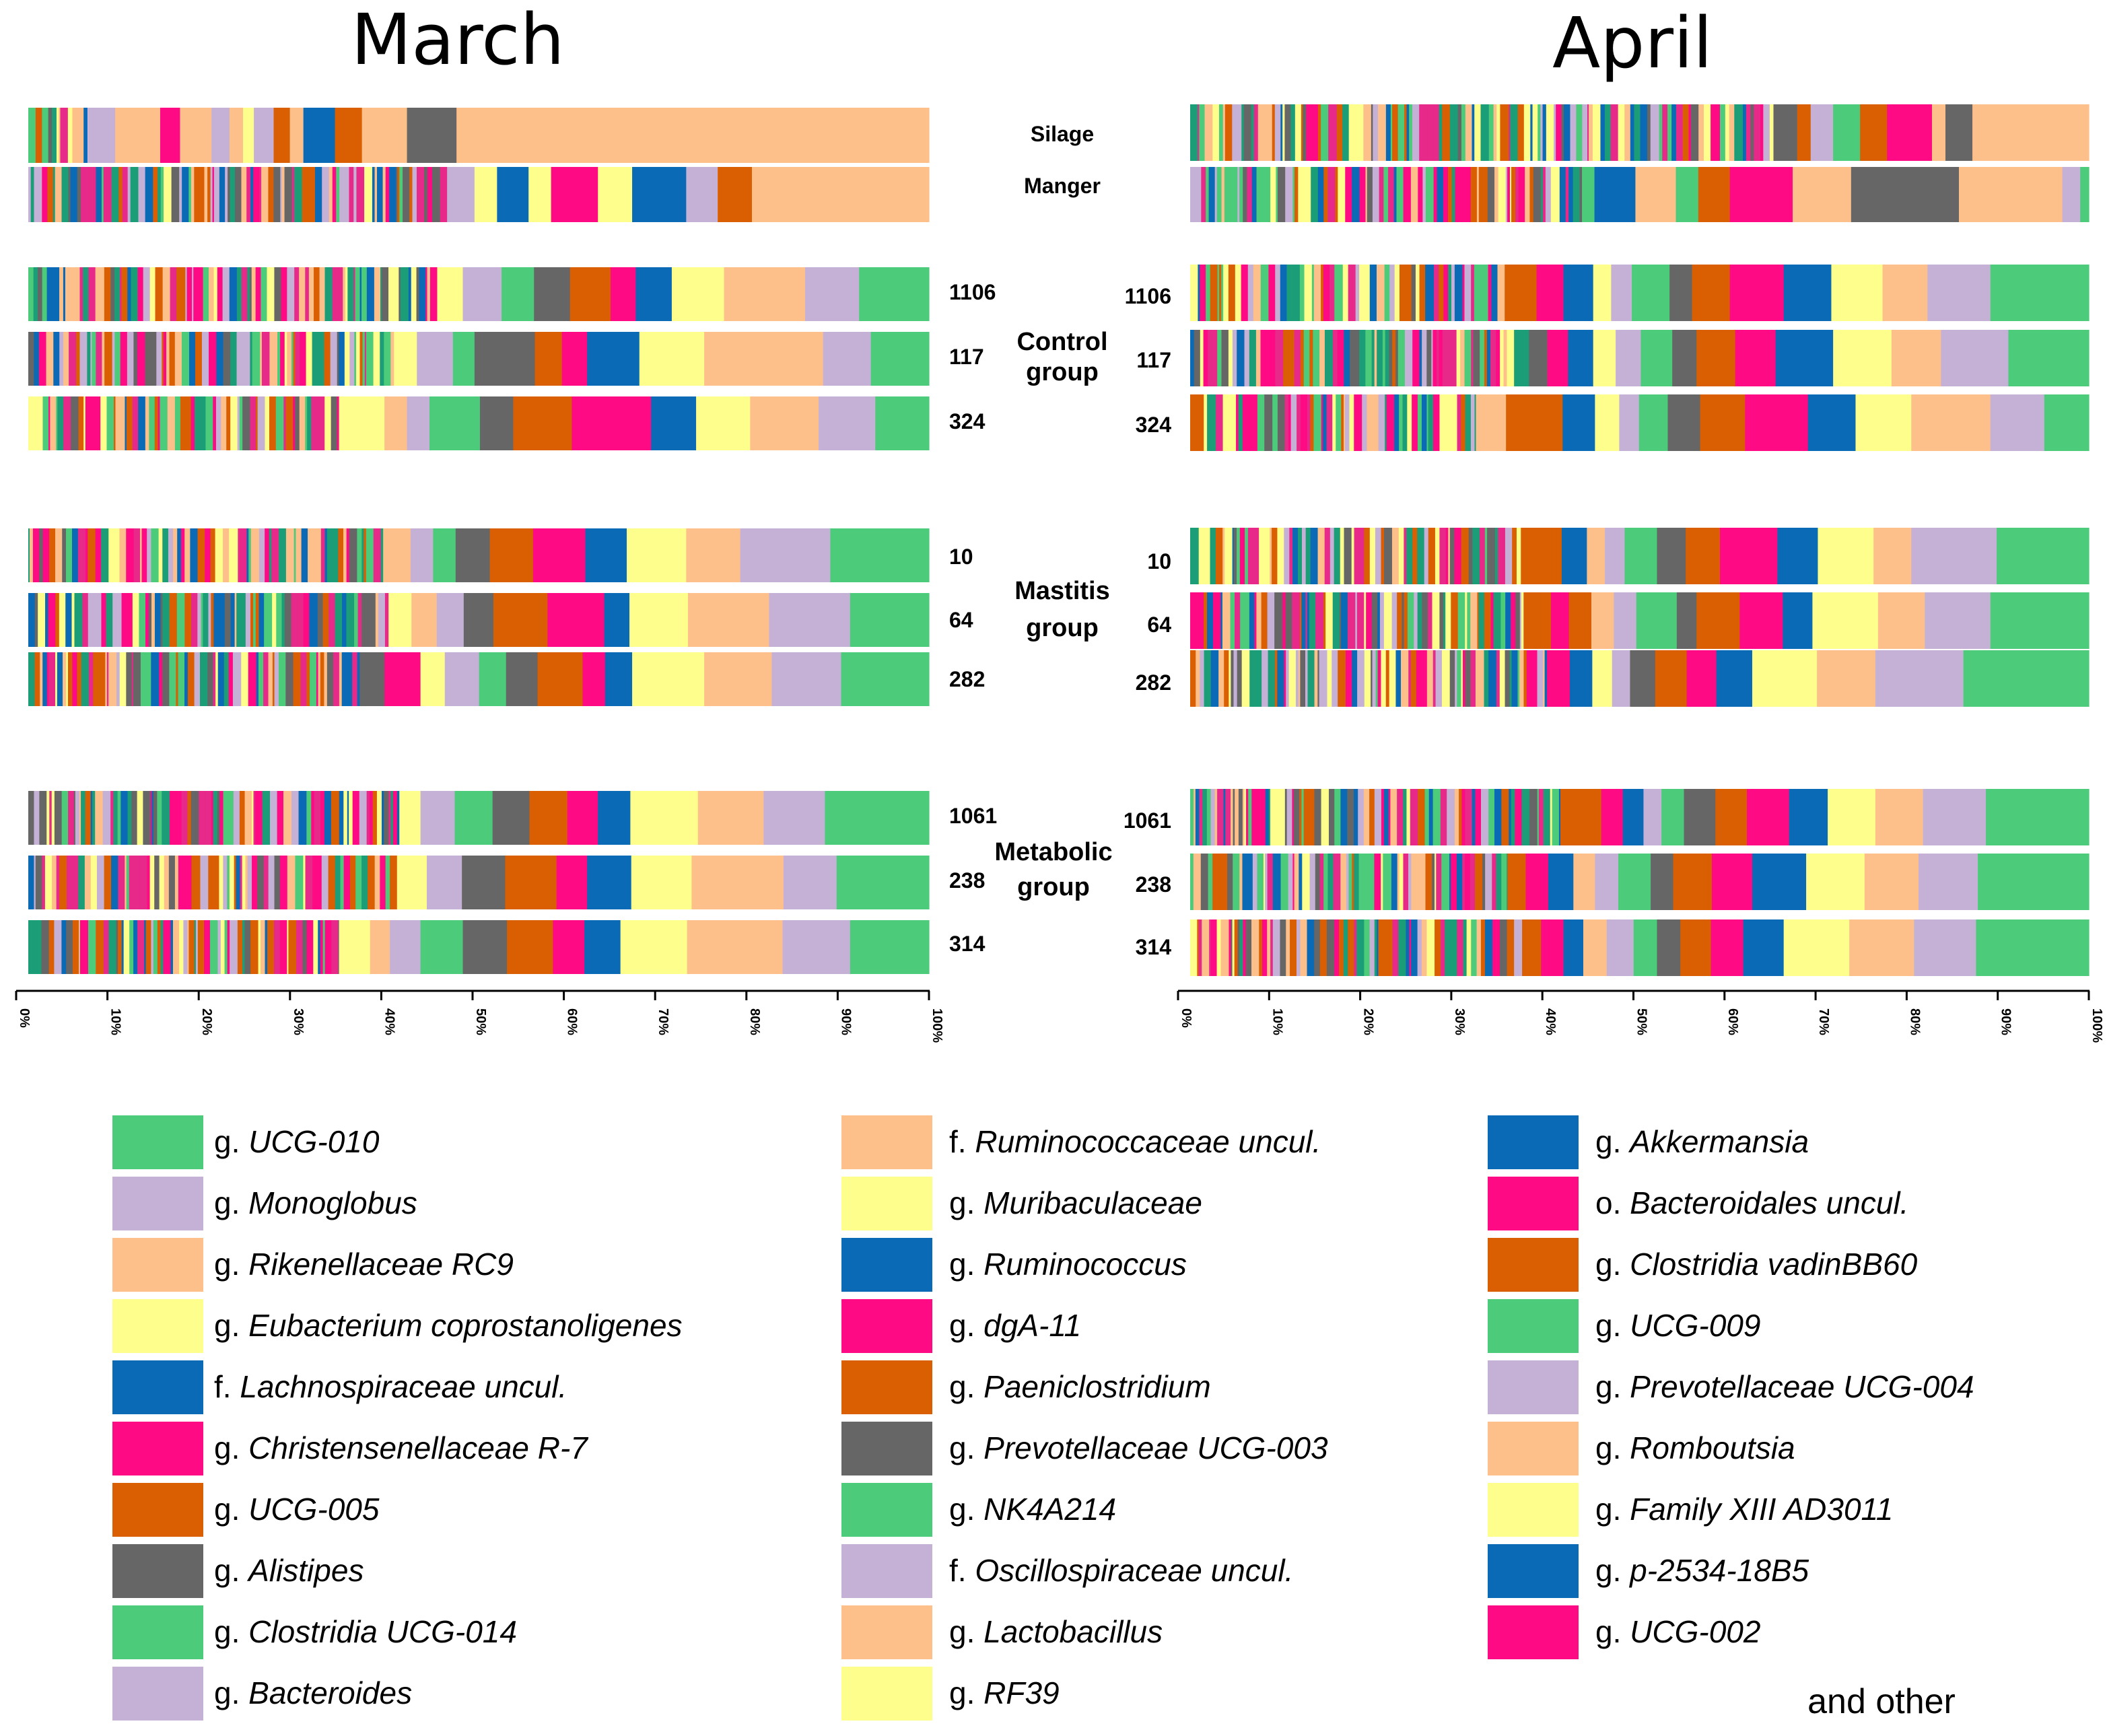 This screenshot has width=2107, height=1736. What do you see at coordinates (289, 1570) in the screenshot?
I see `legend-label: g. Alistipes` at bounding box center [289, 1570].